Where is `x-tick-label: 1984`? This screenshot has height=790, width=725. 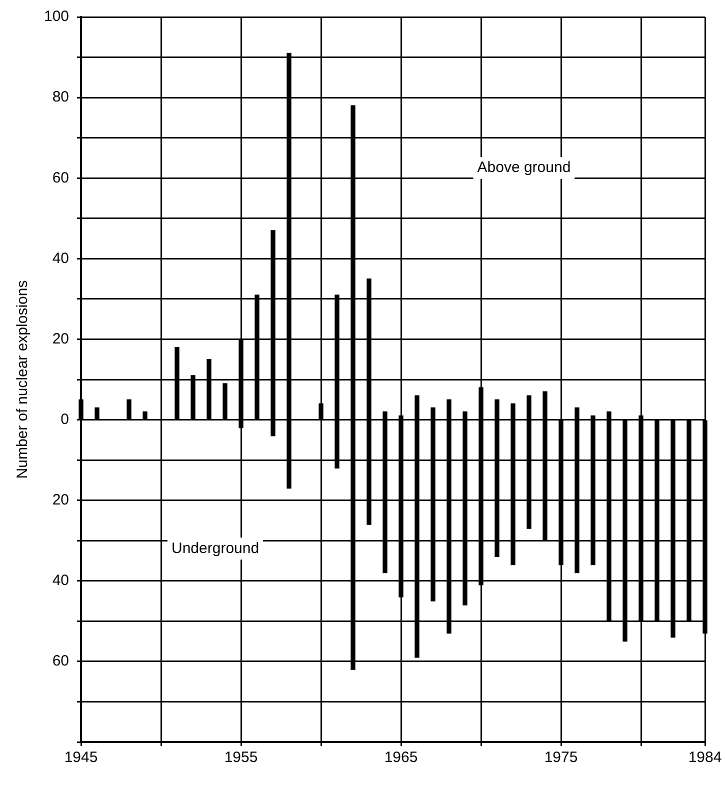 x-tick-label: 1984 is located at coordinates (705, 757).